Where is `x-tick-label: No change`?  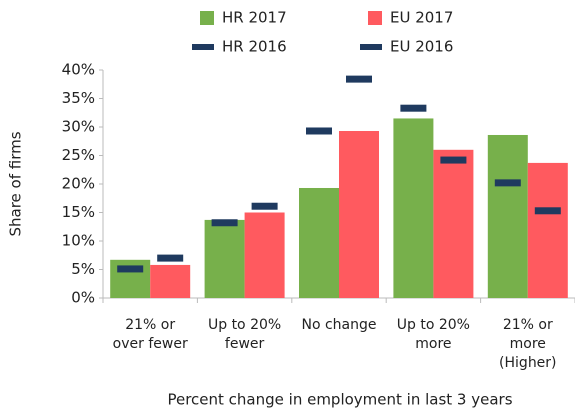 x-tick-label: No change is located at coordinates (339, 325).